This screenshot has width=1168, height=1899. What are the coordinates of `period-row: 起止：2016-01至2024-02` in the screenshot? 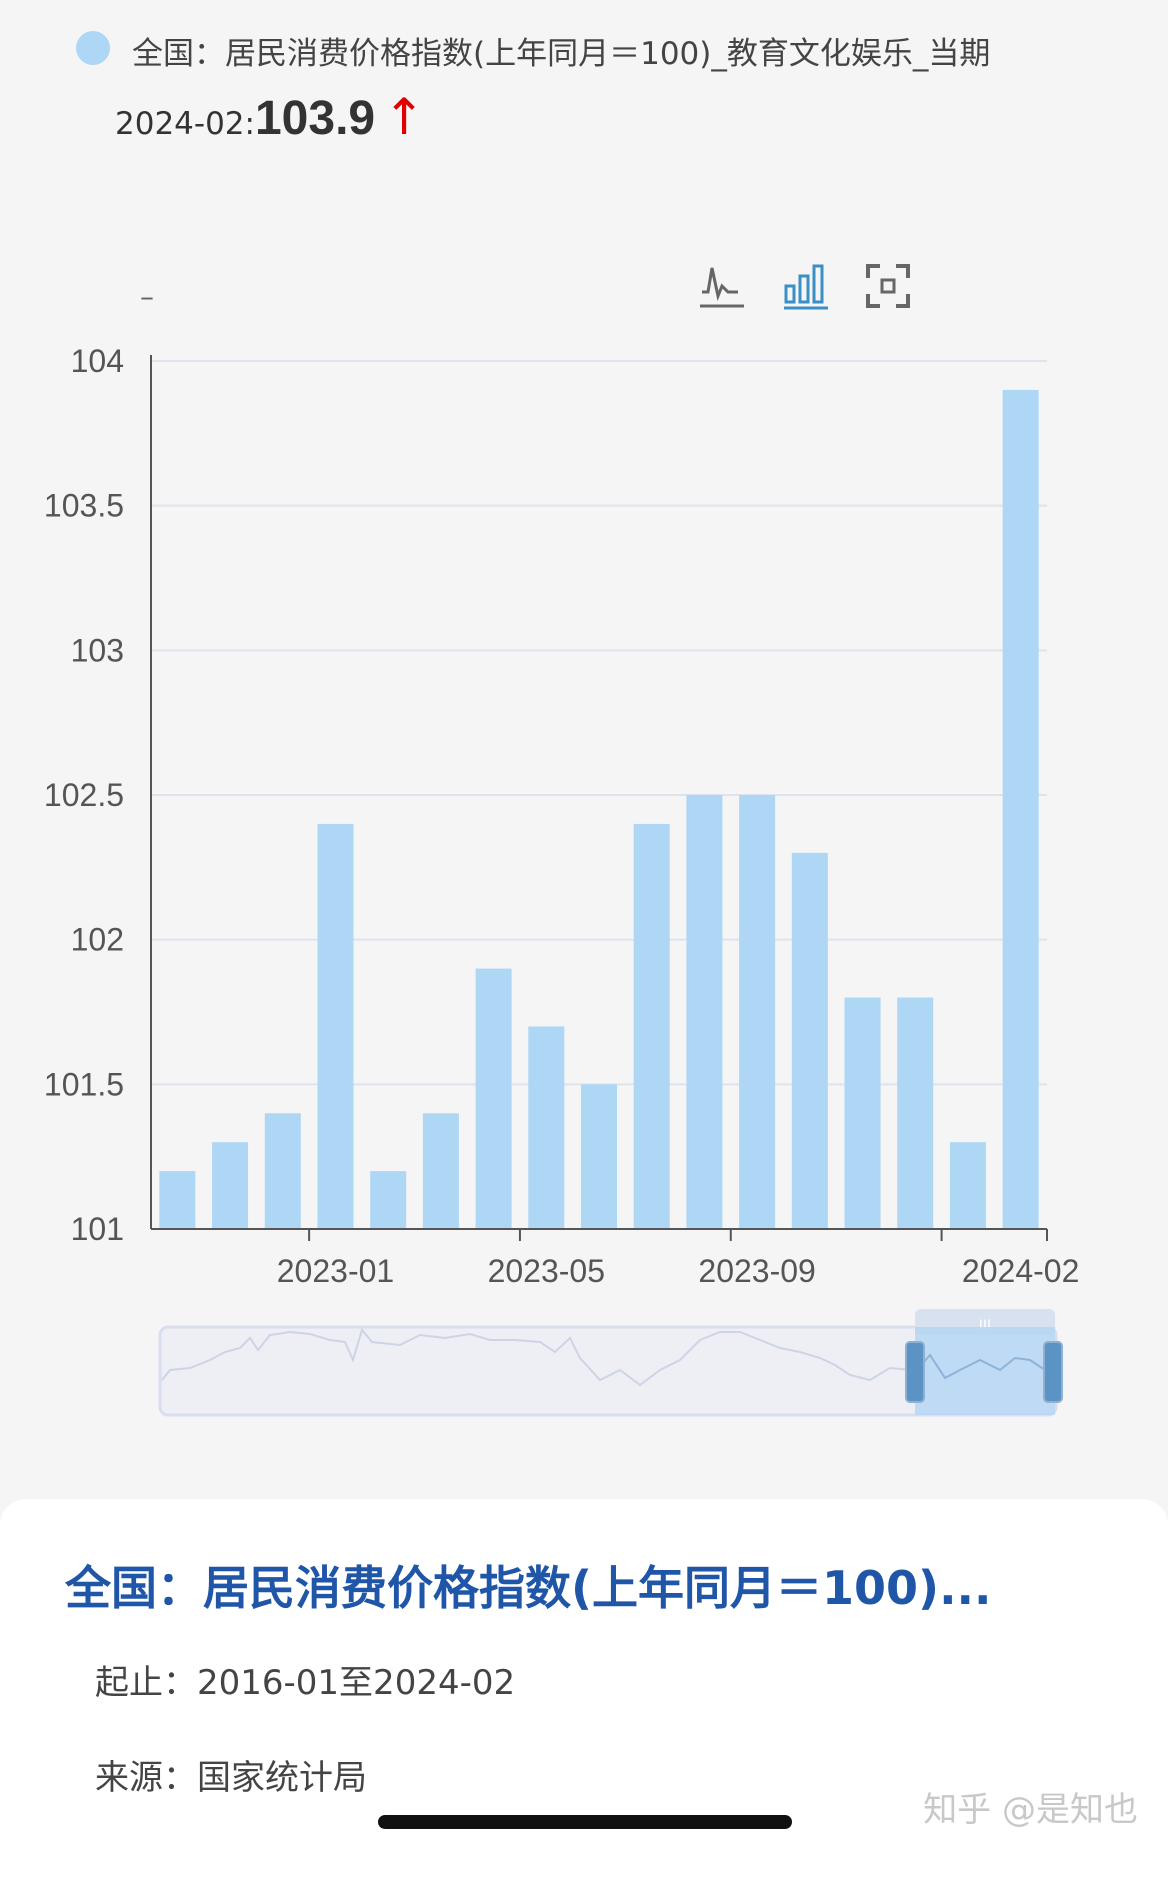 It's located at (305, 1679).